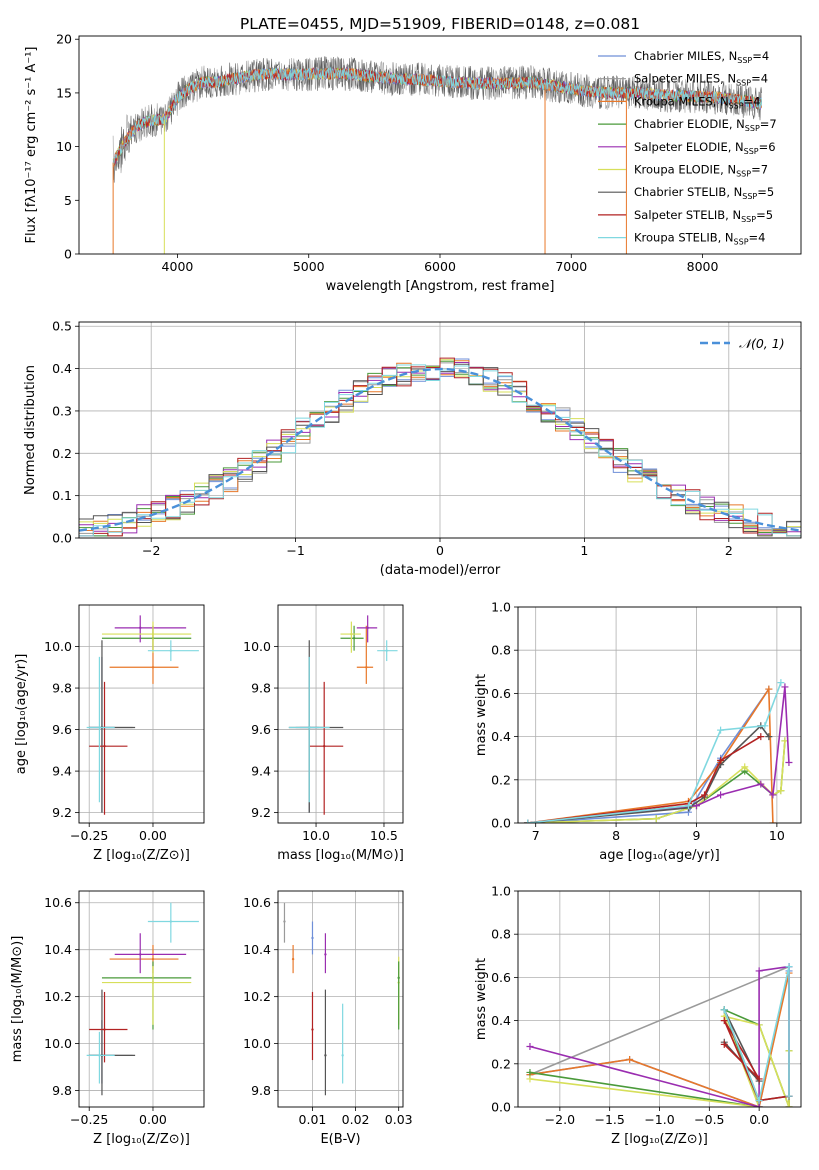 The image size is (819, 1170). I want to click on y-tick-label: 20, so click(64, 39).